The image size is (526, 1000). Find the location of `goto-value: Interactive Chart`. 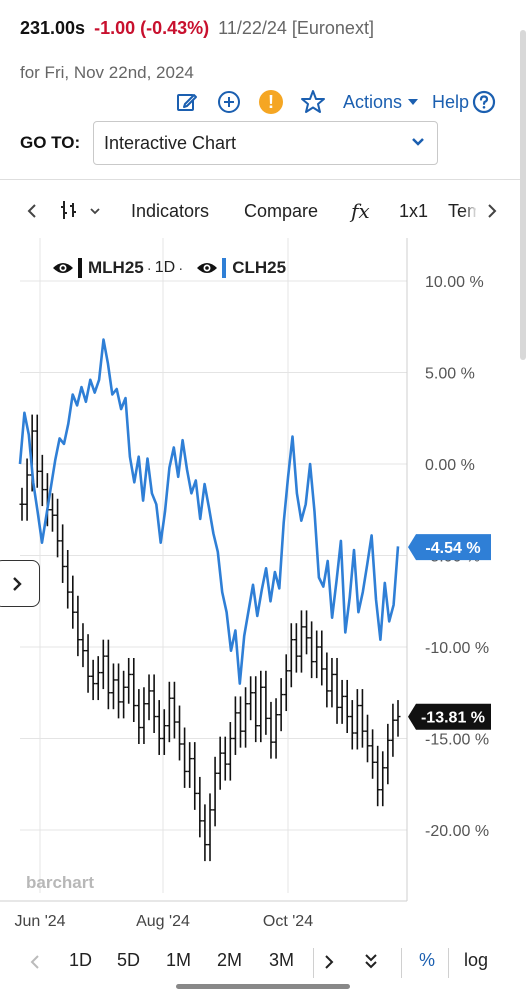

goto-value: Interactive Chart is located at coordinates (170, 142).